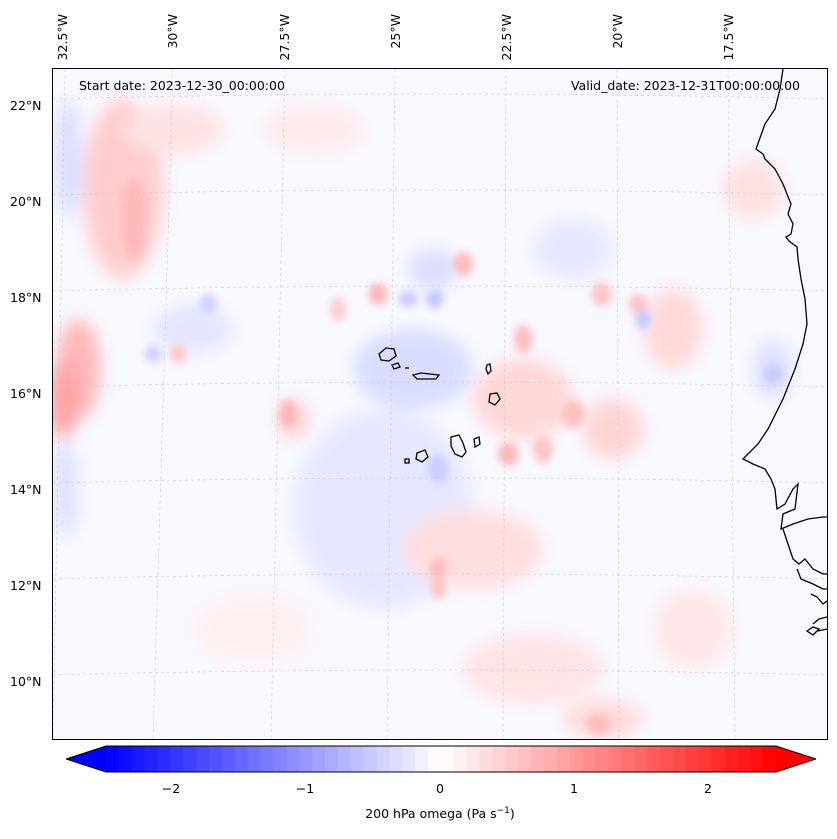  Describe the element at coordinates (26, 585) in the screenshot. I see `latitude-label: 12°N` at that location.